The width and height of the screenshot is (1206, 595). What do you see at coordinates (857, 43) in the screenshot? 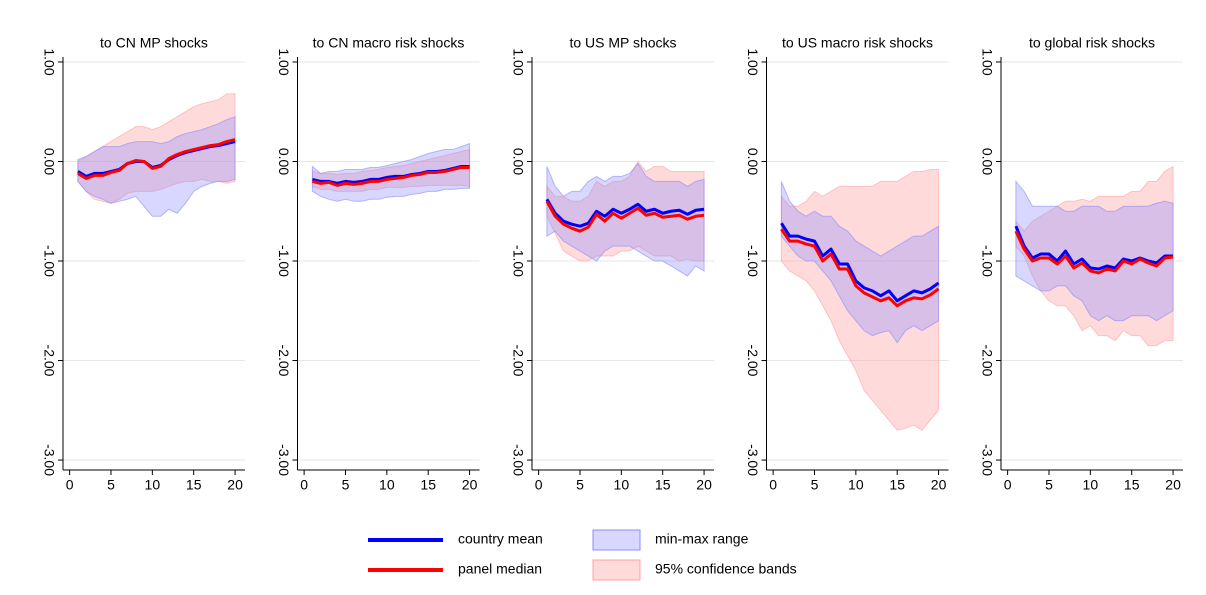
I see `panel-title: to US macro risk shocks` at bounding box center [857, 43].